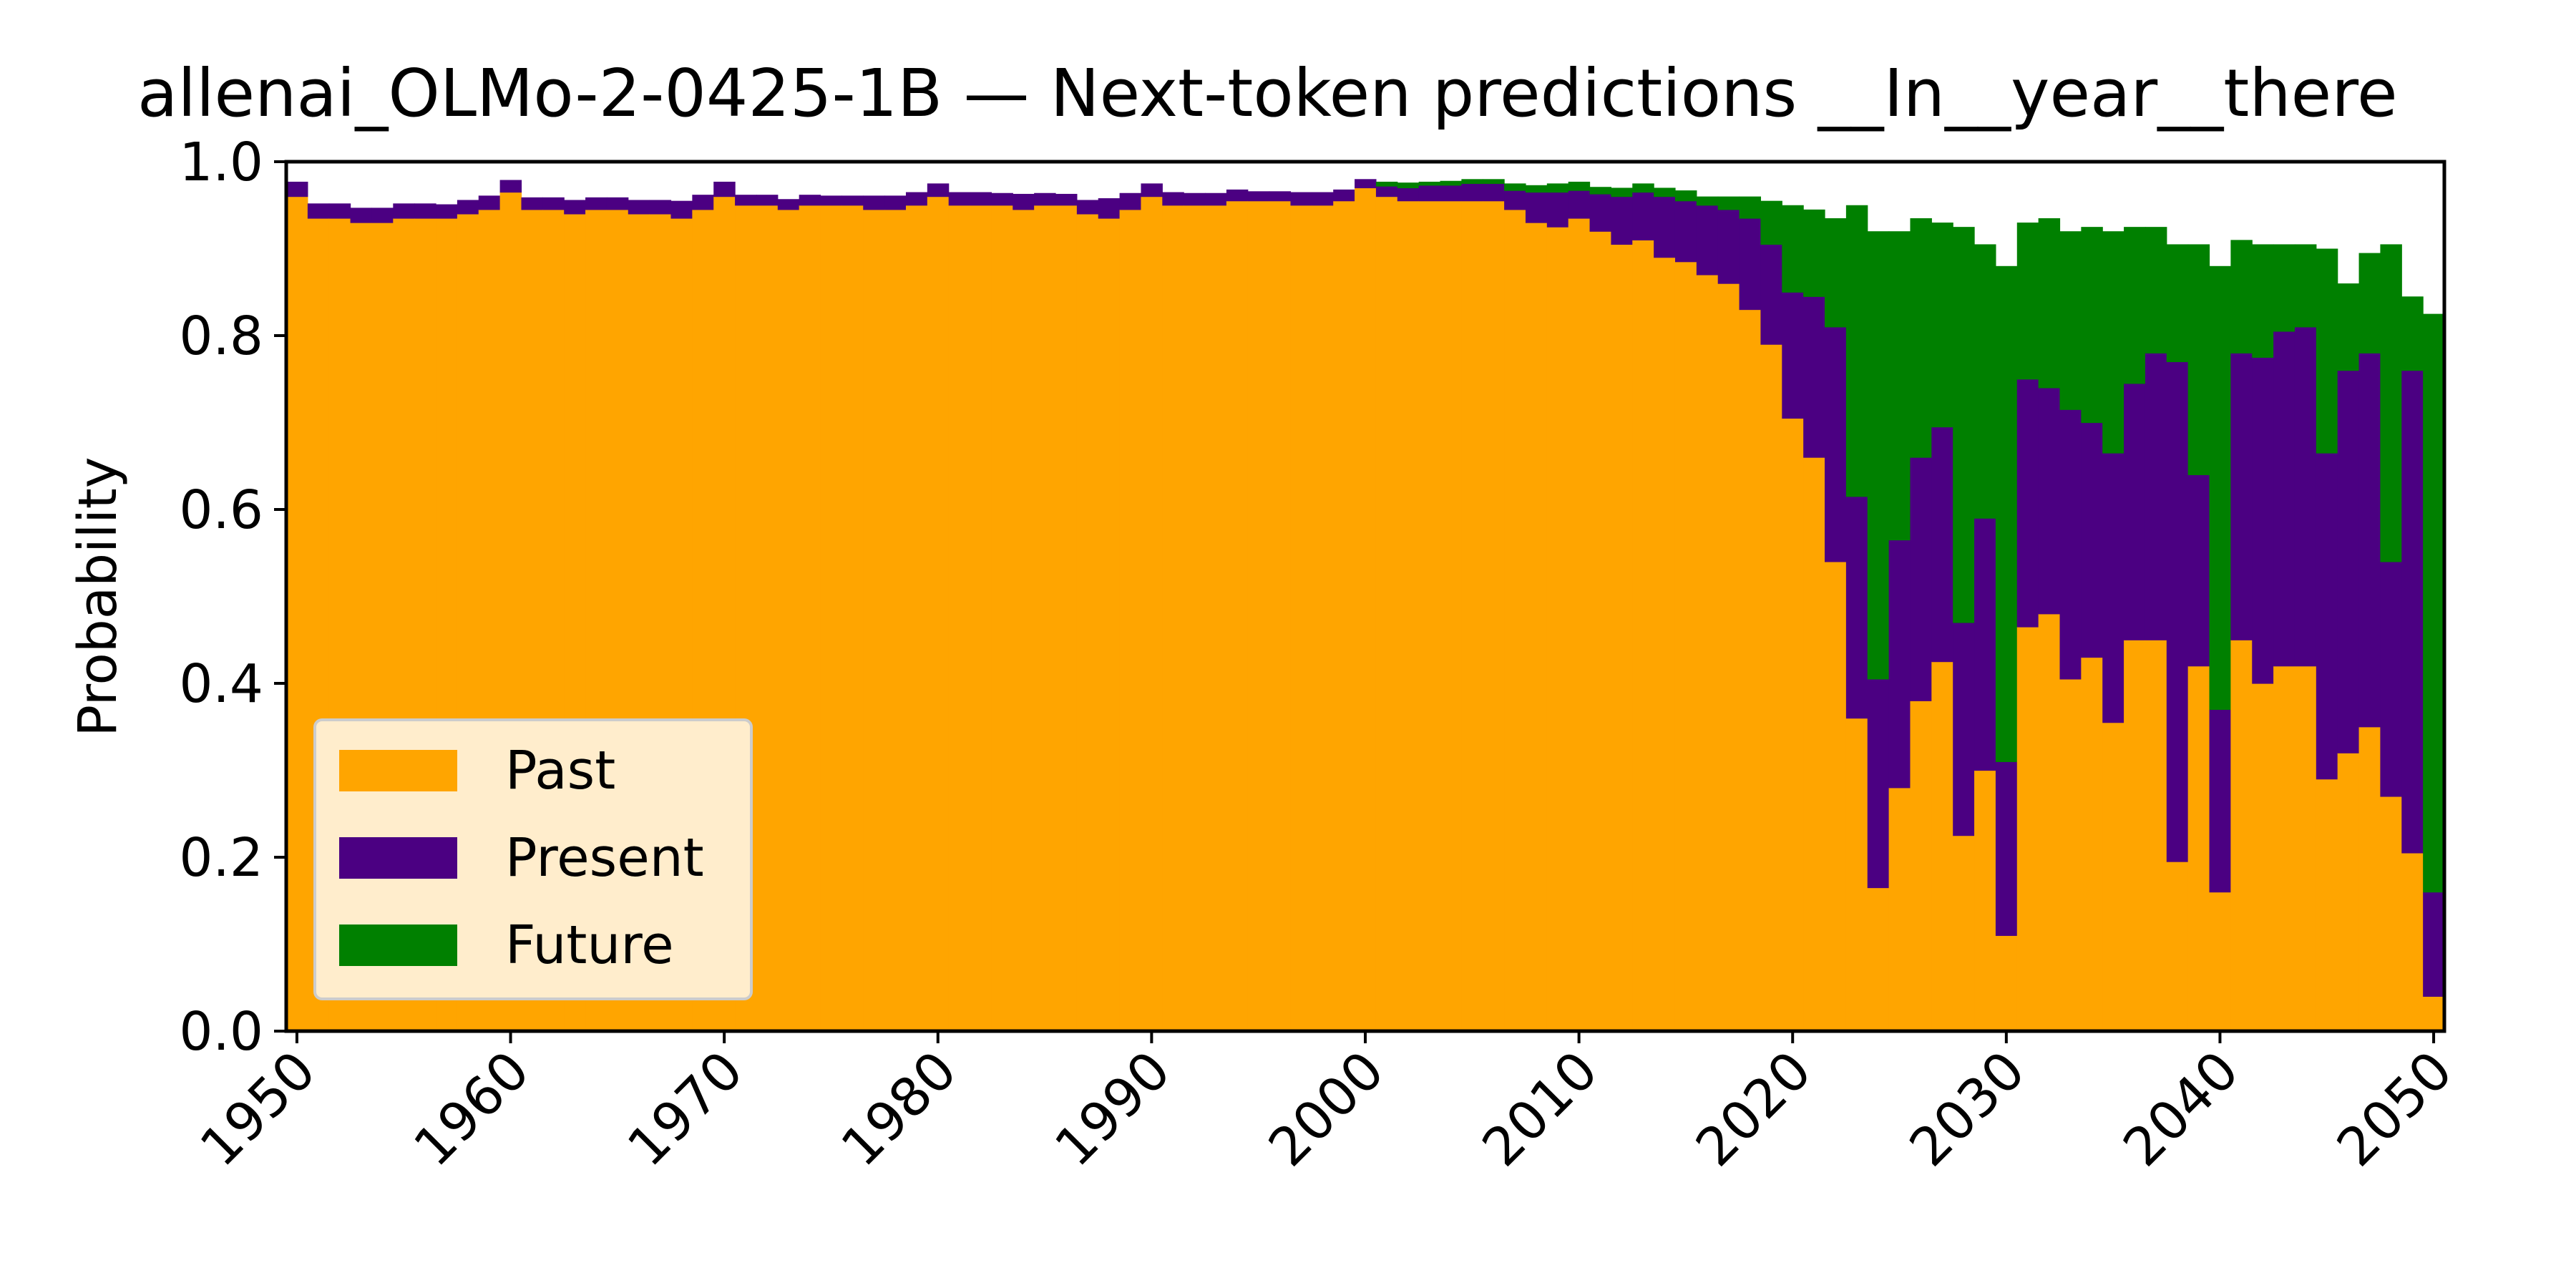 This screenshot has height=1288, width=2576. I want to click on bar-present-1971, so click(746, 200).